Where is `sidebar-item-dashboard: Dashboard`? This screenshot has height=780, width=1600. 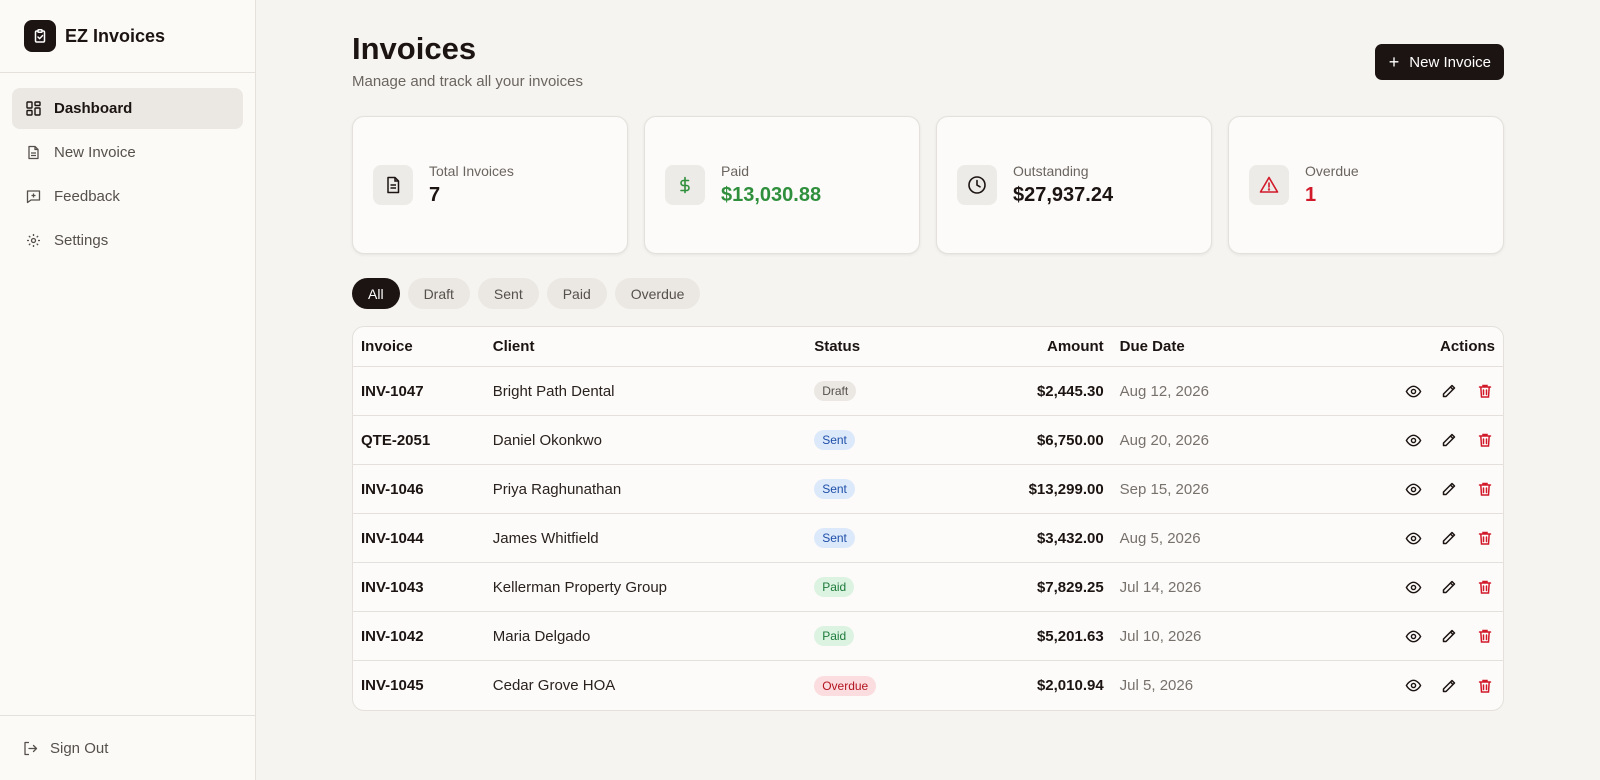 sidebar-item-dashboard: Dashboard is located at coordinates (127, 108).